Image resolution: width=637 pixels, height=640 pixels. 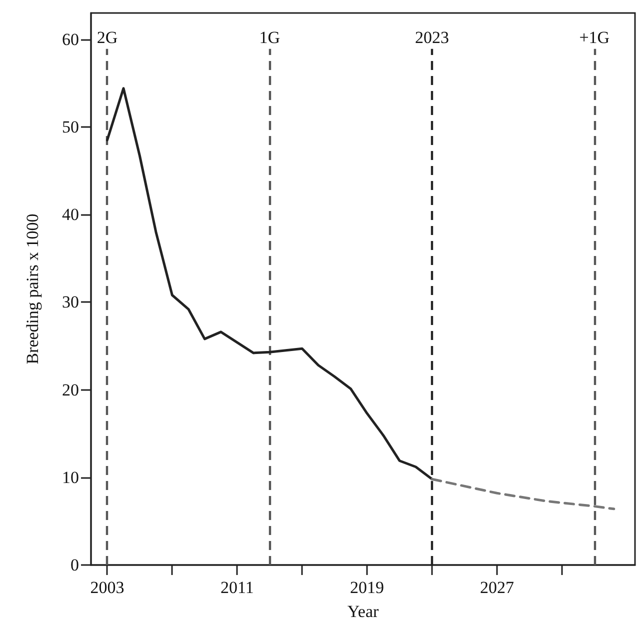 I want to click on ref-line-label: 1G, so click(x=269, y=37).